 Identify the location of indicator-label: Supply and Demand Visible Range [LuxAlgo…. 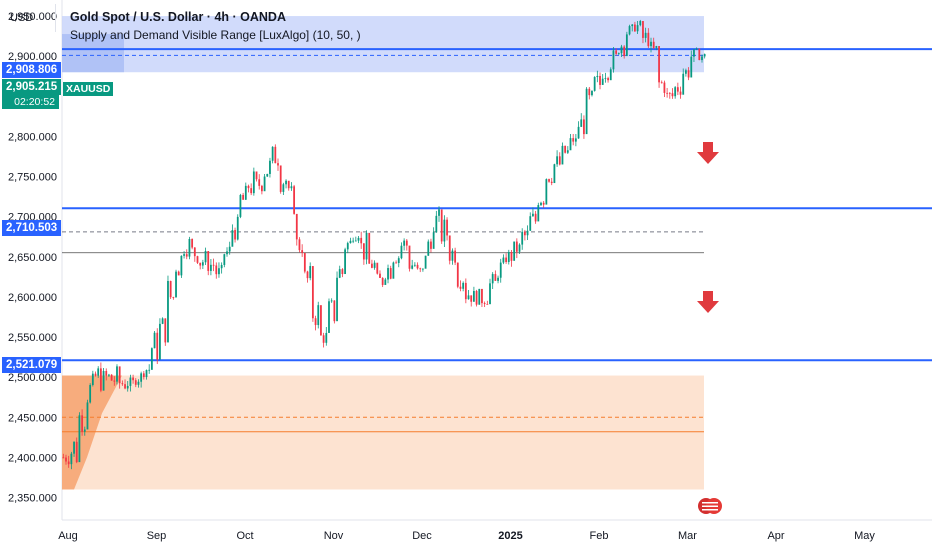
(215, 35).